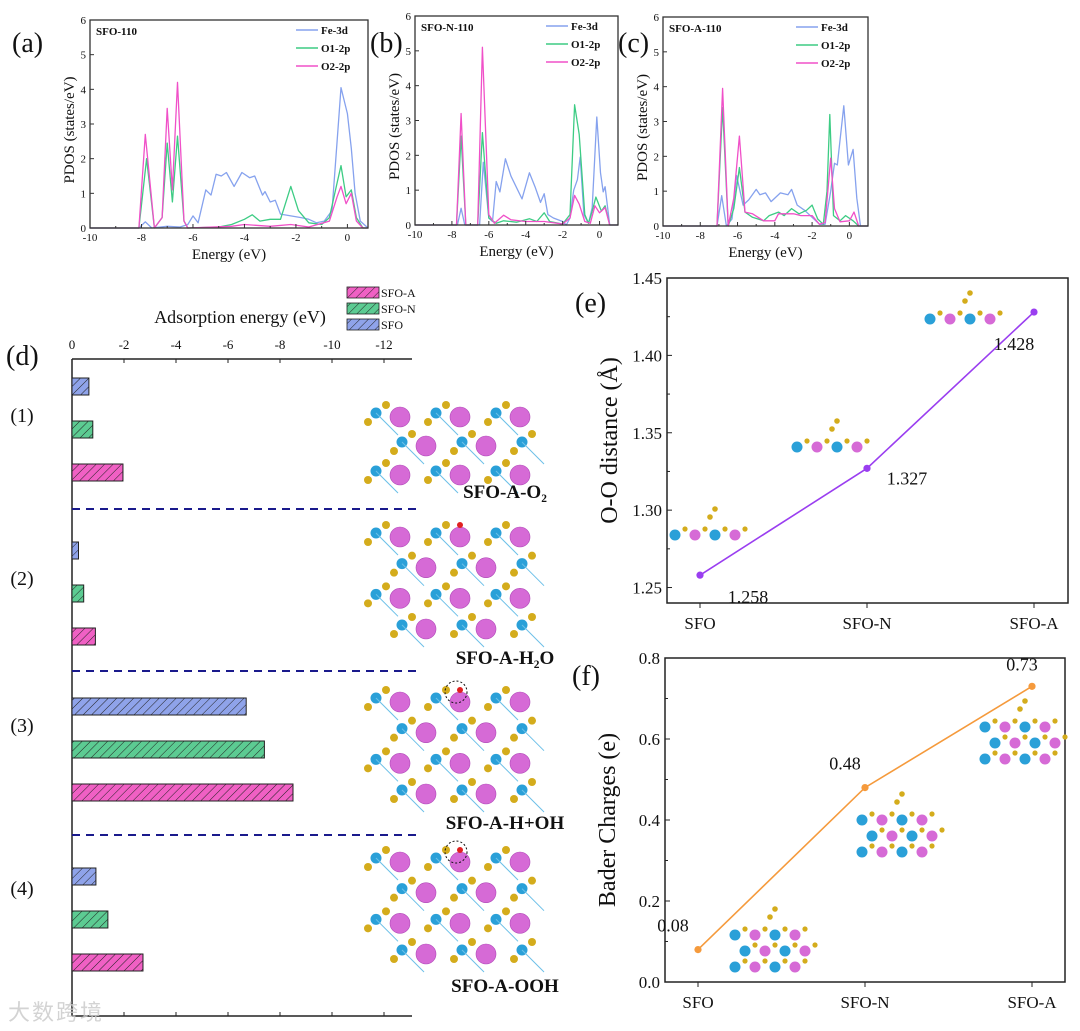 The width and height of the screenshot is (1080, 1031). What do you see at coordinates (516, 252) in the screenshot?
I see `x-axis-title: Energy (eV)` at bounding box center [516, 252].